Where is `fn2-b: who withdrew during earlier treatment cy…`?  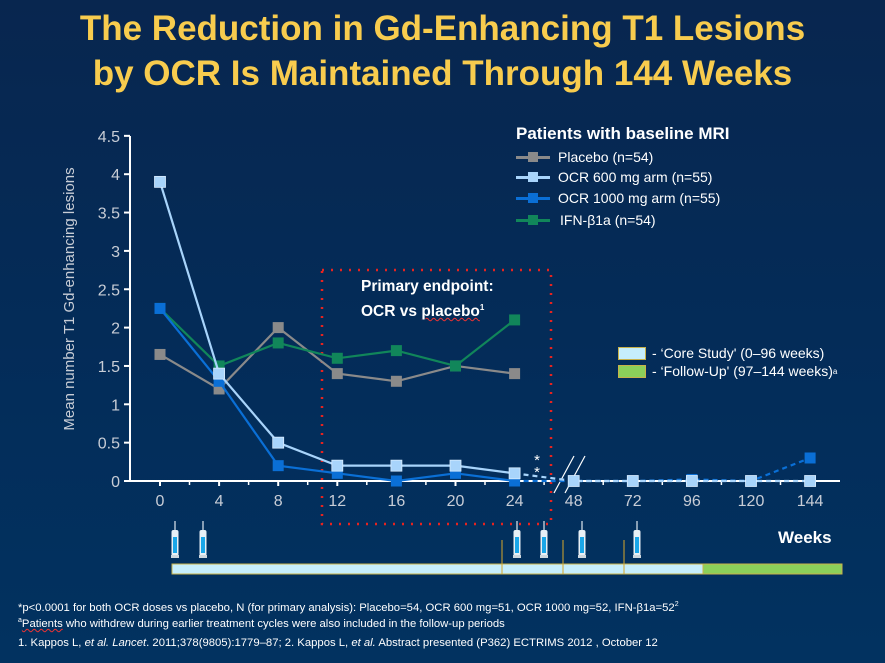 fn2-b: who withdrew during earlier treatment cy… is located at coordinates (283, 623).